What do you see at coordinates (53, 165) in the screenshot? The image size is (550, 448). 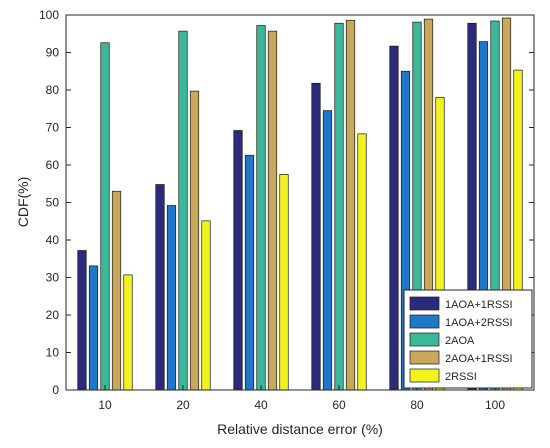 I see `y-tick-label: 60` at bounding box center [53, 165].